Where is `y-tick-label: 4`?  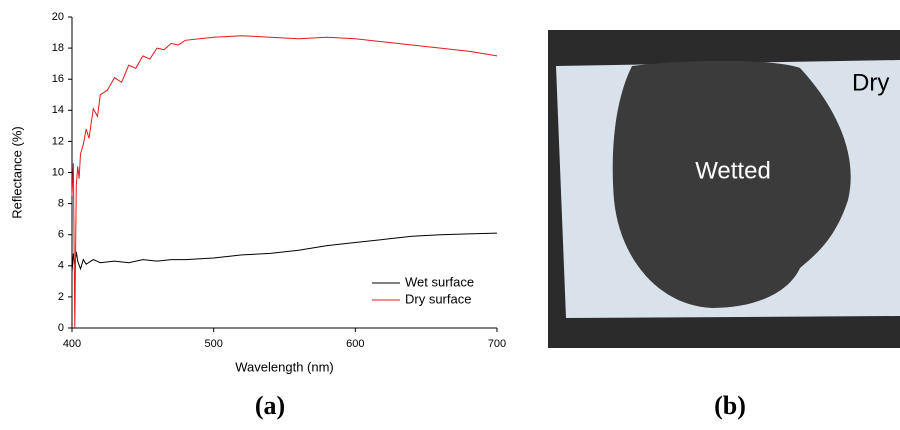
y-tick-label: 4 is located at coordinates (61, 266).